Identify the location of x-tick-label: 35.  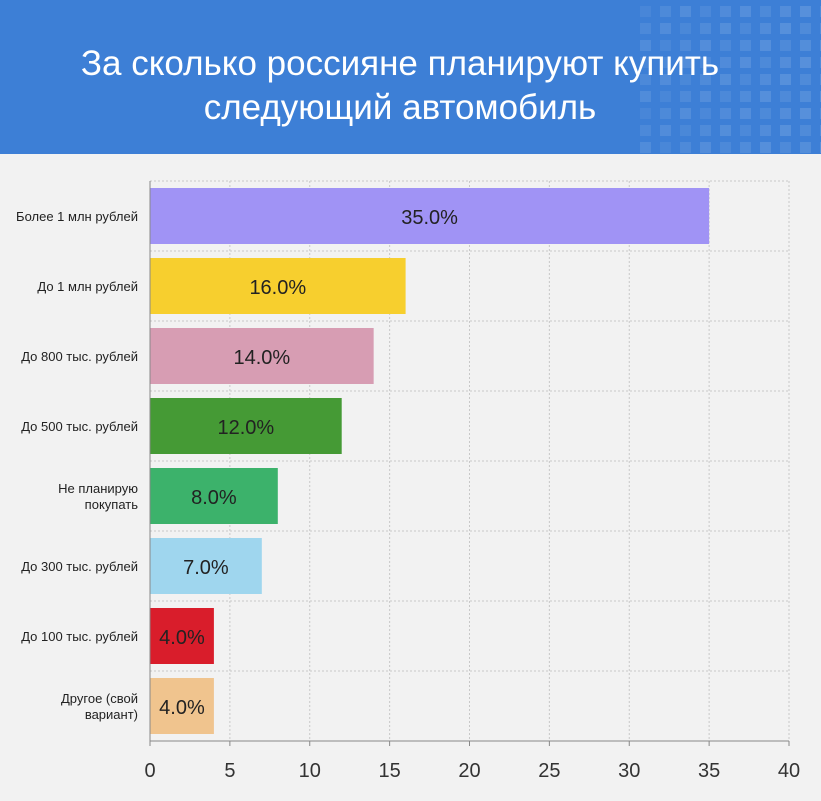
(709, 771).